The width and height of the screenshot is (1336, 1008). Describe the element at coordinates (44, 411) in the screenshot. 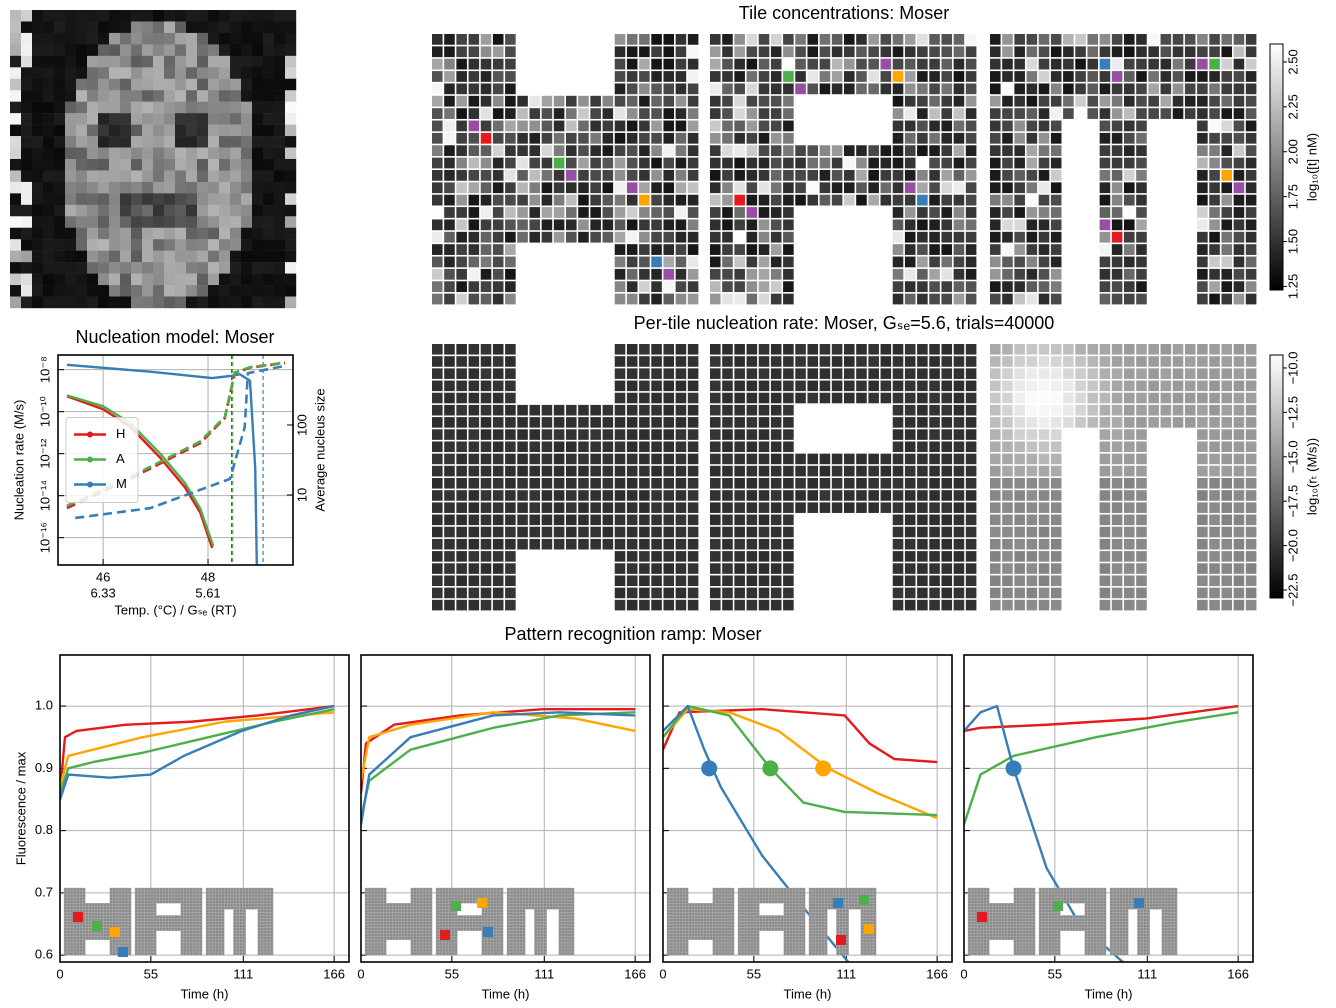

I see `y-tick-label: 10⁻¹⁰` at that location.